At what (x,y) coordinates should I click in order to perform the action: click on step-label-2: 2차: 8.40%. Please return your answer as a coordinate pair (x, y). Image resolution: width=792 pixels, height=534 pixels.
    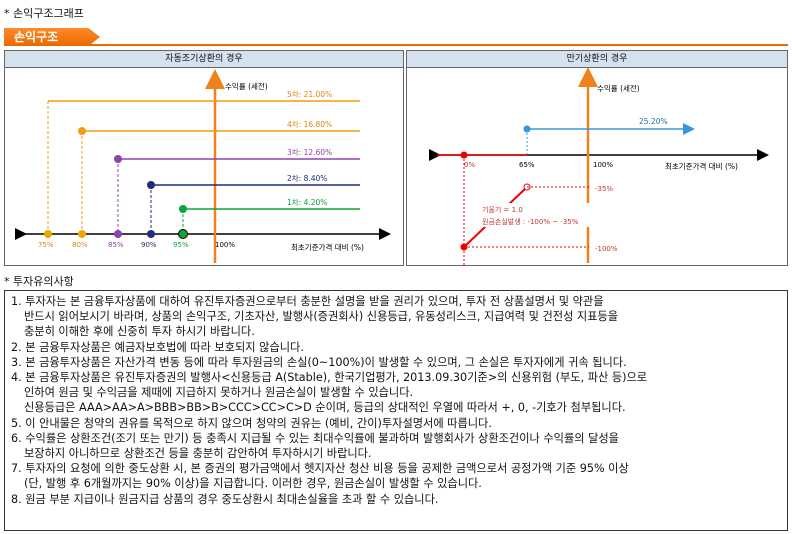
    Looking at the image, I should click on (307, 178).